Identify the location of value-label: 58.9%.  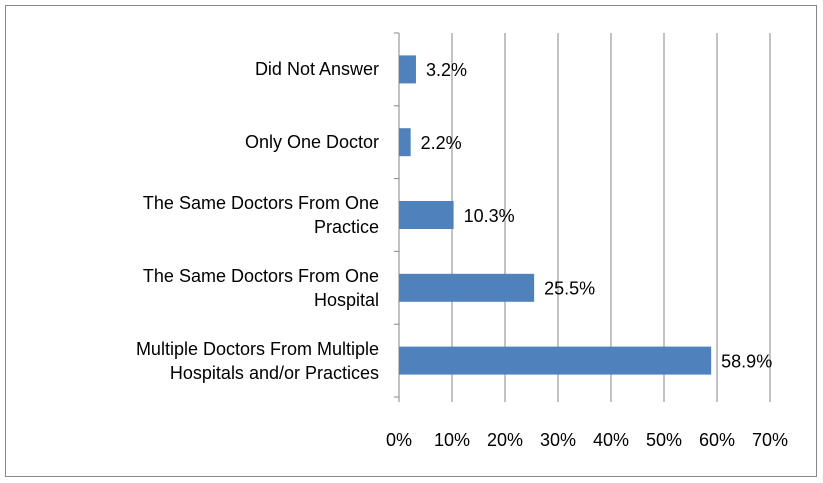
(746, 361).